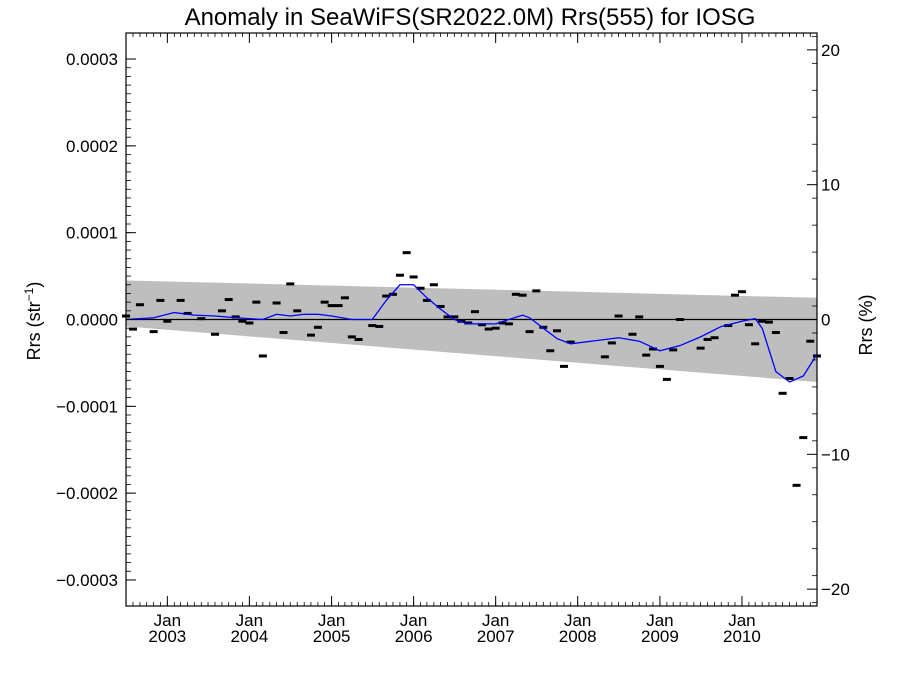 Image resolution: width=900 pixels, height=675 pixels. Describe the element at coordinates (87, 493) in the screenshot. I see `y-left-tick-label: −0.0002` at that location.